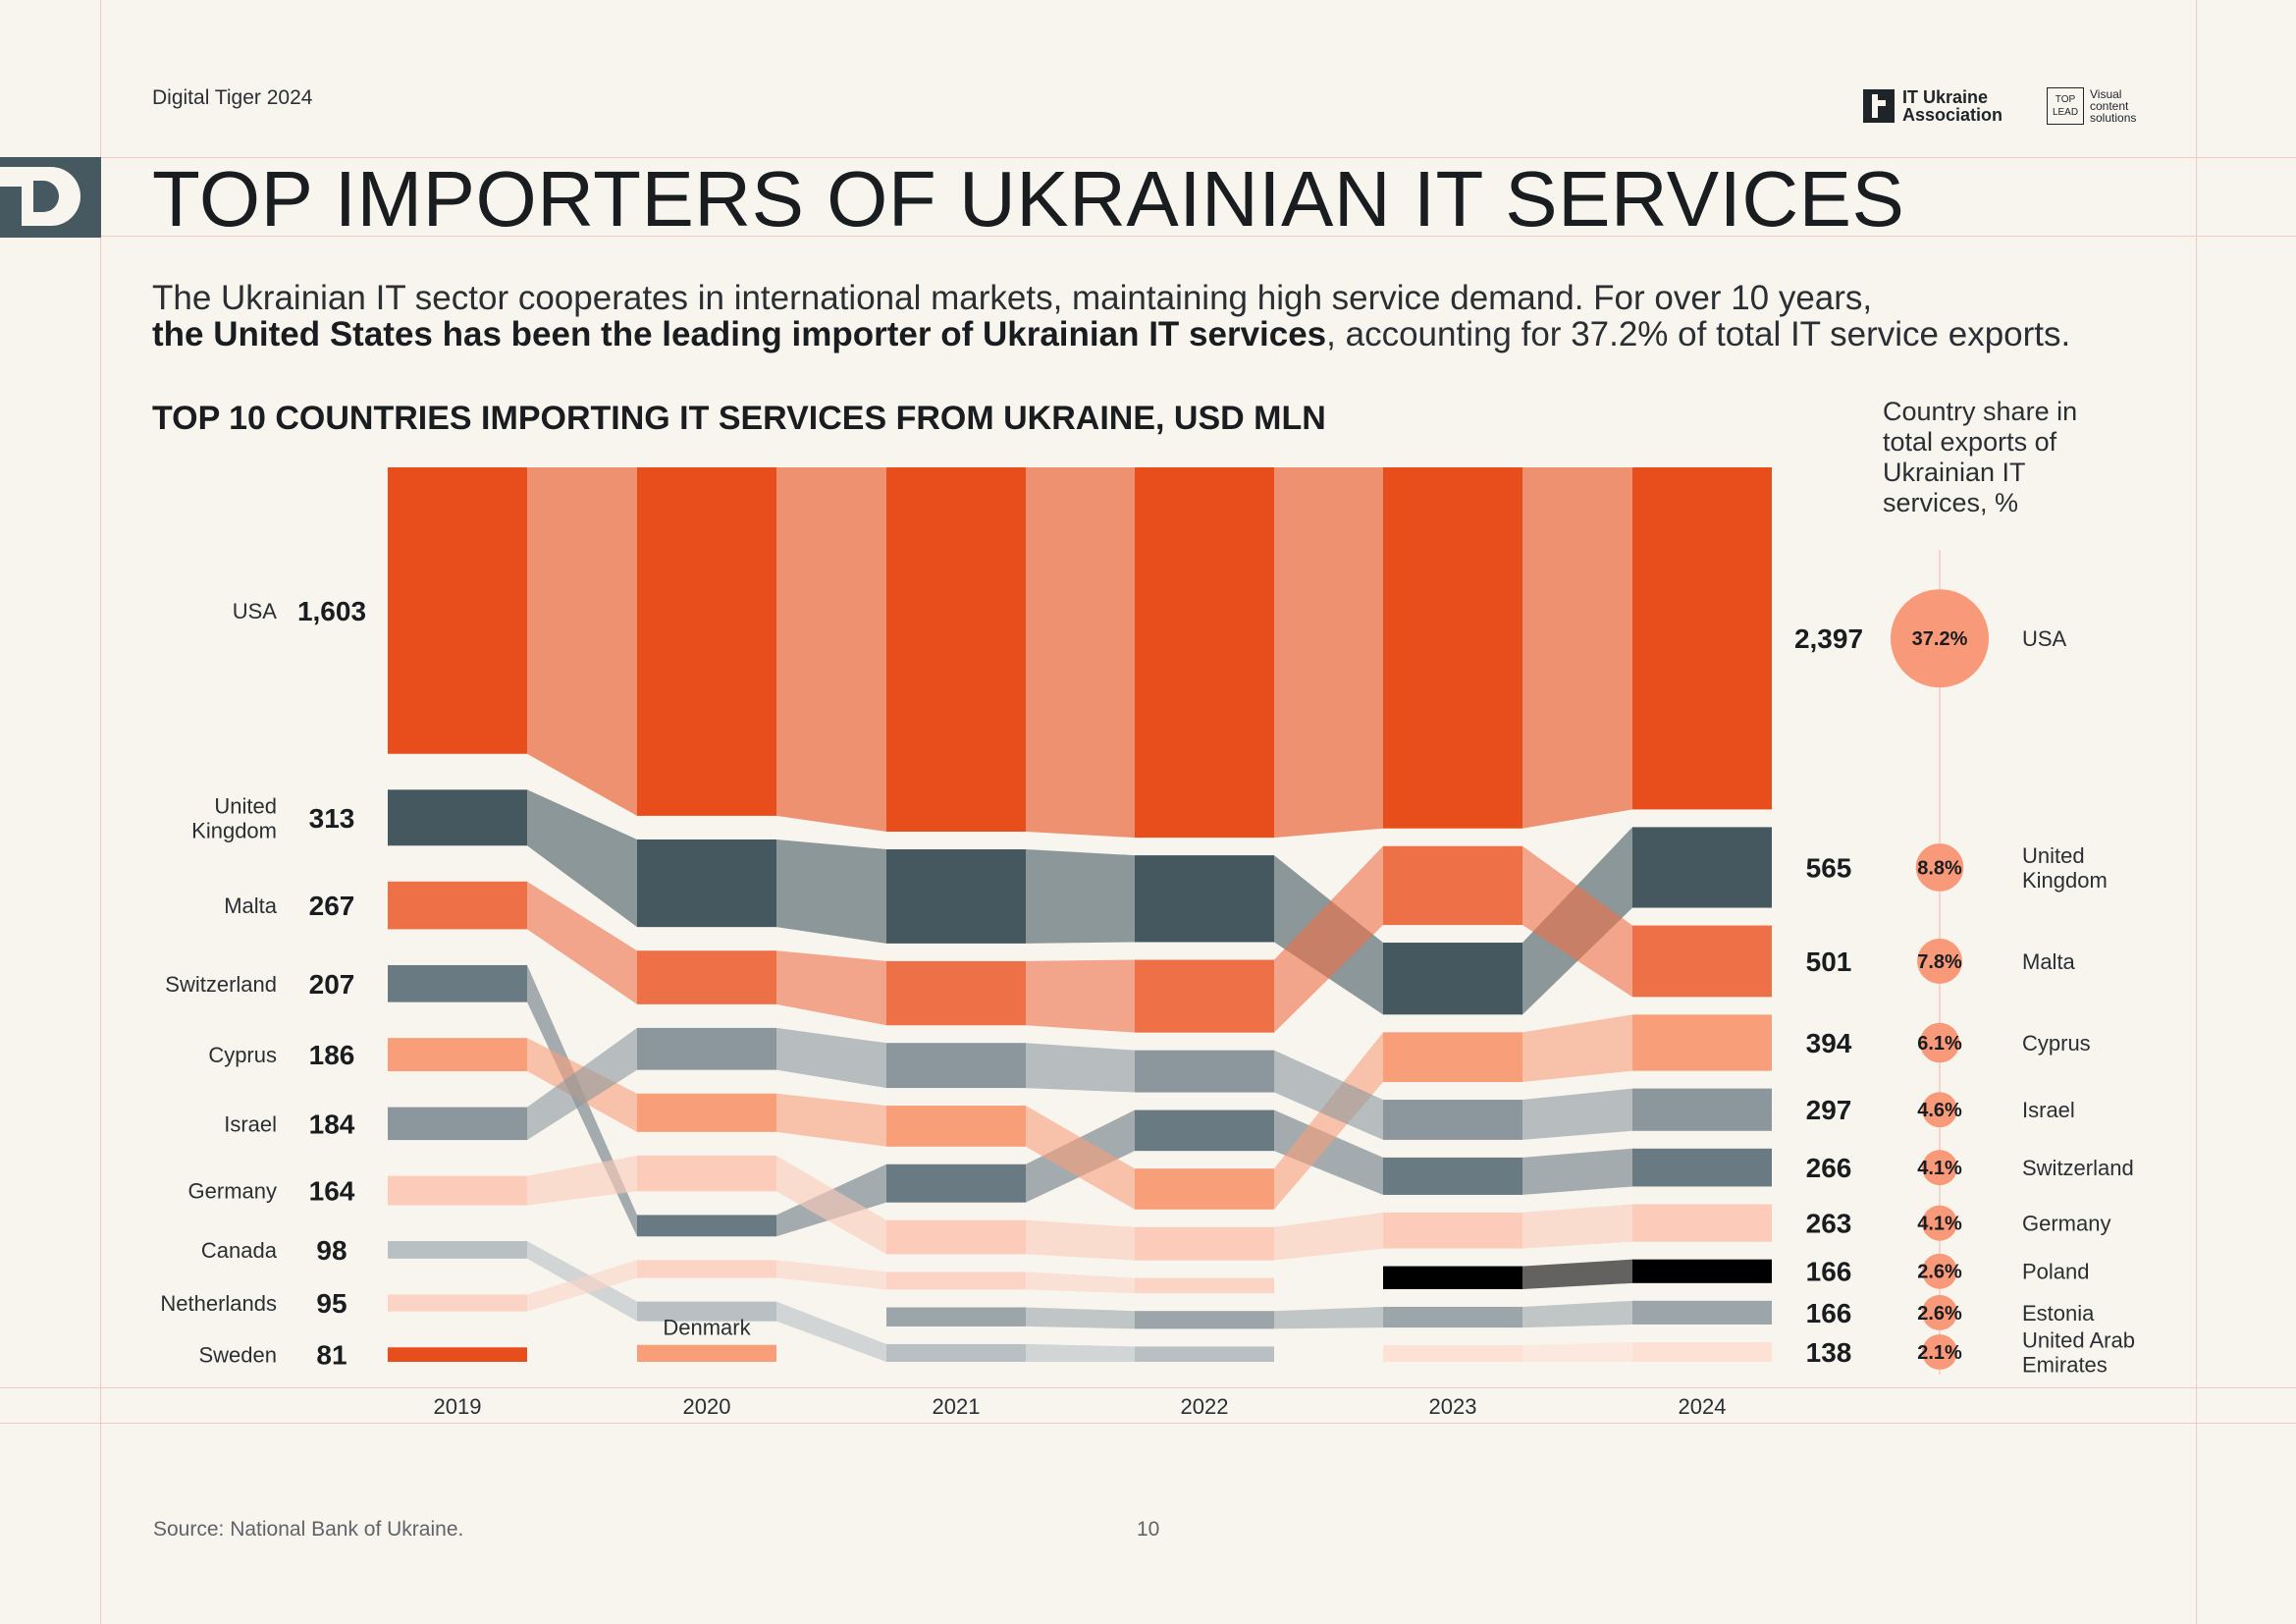 Image resolution: width=2296 pixels, height=1624 pixels. I want to click on flow-united-arab-emirates-2023, so click(1577, 1351).